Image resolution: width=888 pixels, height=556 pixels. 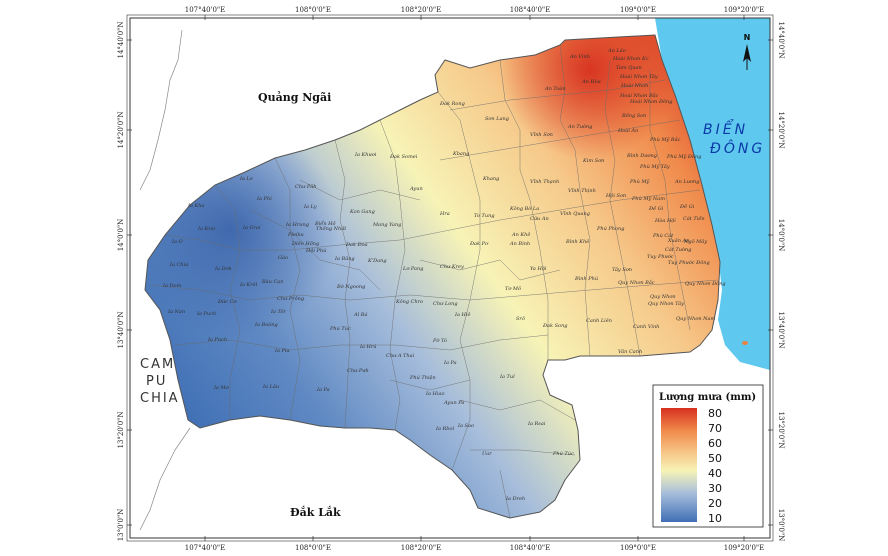 What do you see at coordinates (310, 207) in the screenshot?
I see `place-label: Ia Ly` at bounding box center [310, 207].